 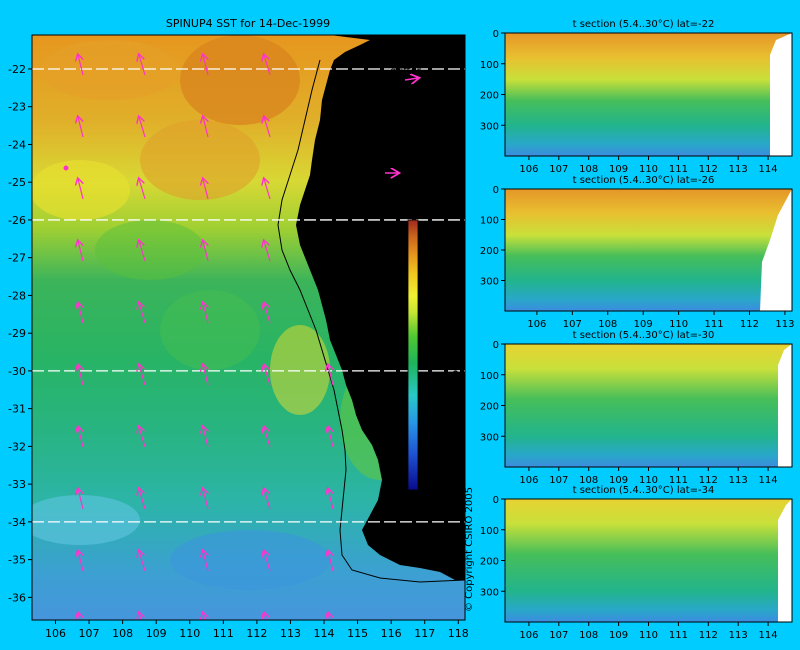 What do you see at coordinates (429, 448) in the screenshot?
I see `colorbar-tick-label: 16` at bounding box center [429, 448].